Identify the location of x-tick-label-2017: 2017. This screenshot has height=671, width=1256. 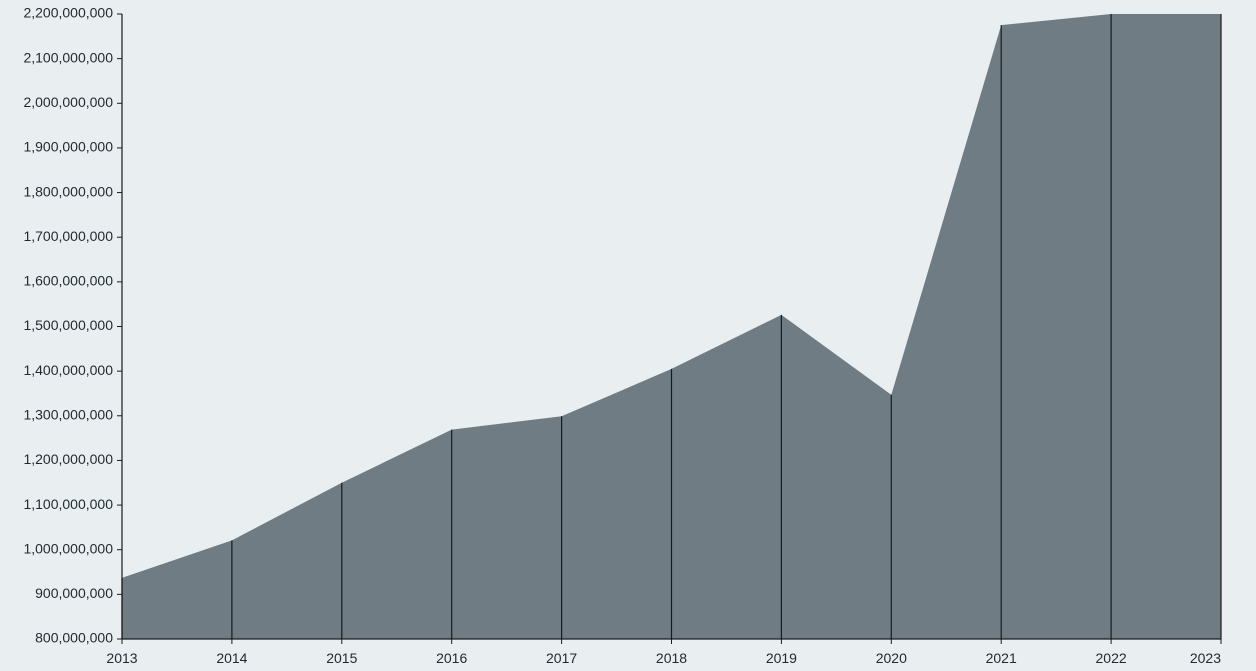
(561, 658).